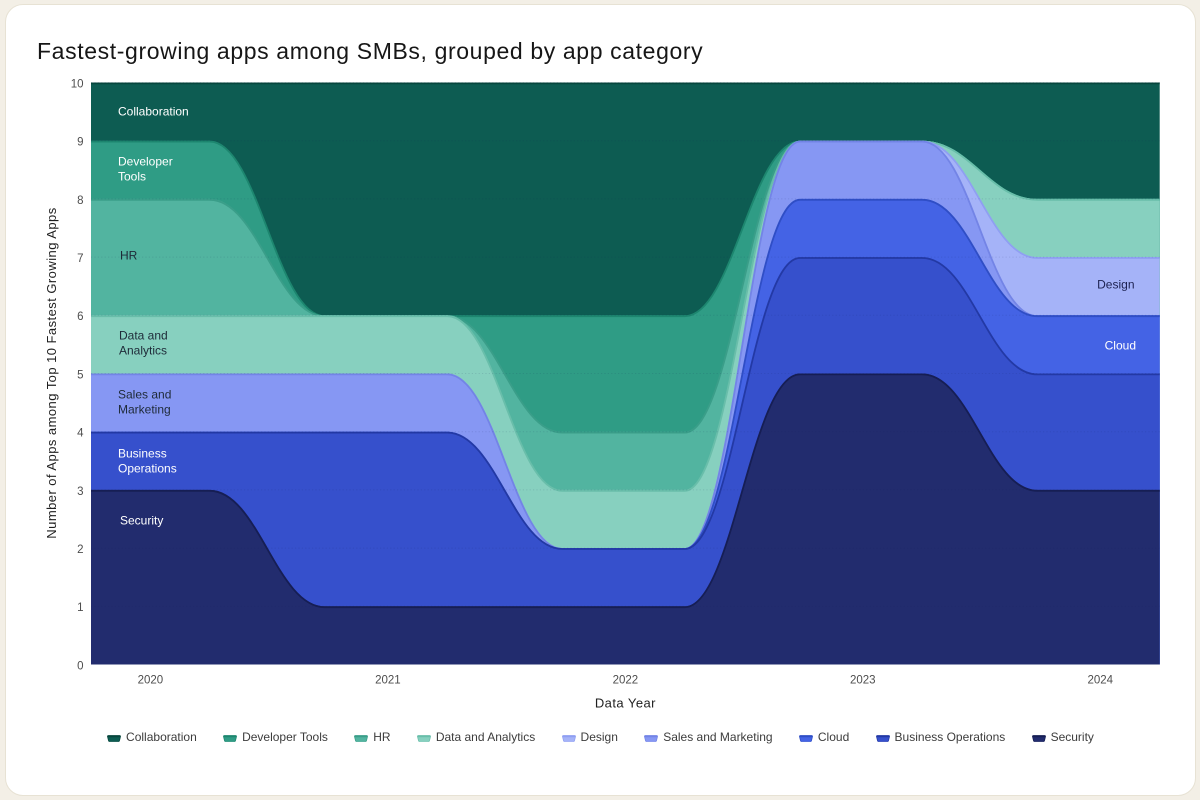  Describe the element at coordinates (80, 434) in the screenshot. I see `svg-text: 4` at that location.